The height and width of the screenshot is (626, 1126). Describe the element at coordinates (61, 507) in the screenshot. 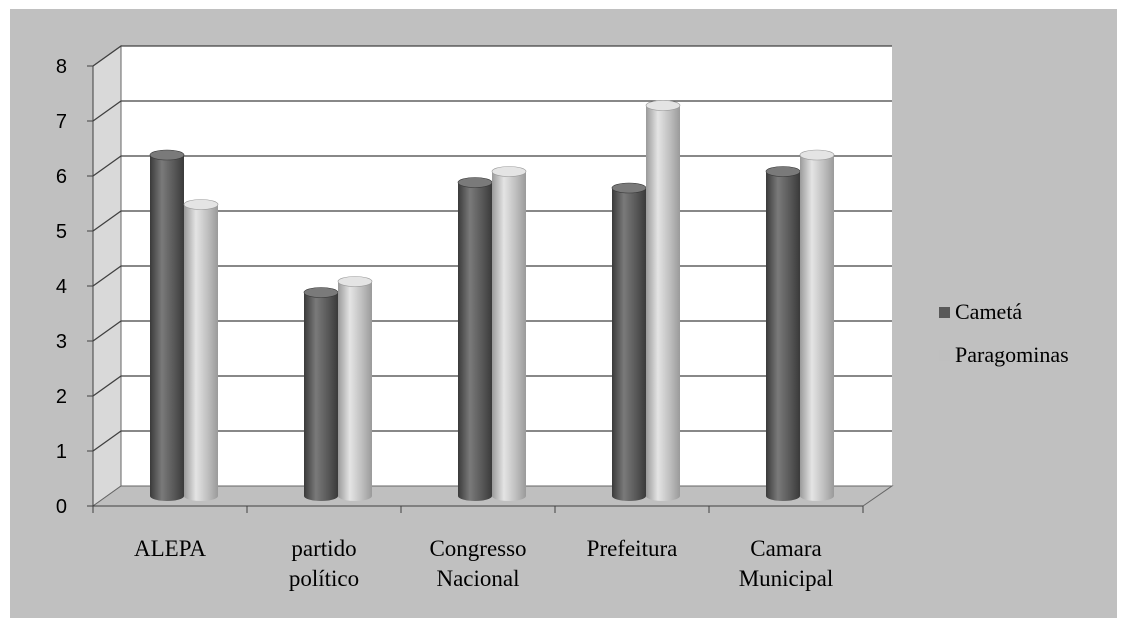

I see `y-tick-label: 0` at that location.